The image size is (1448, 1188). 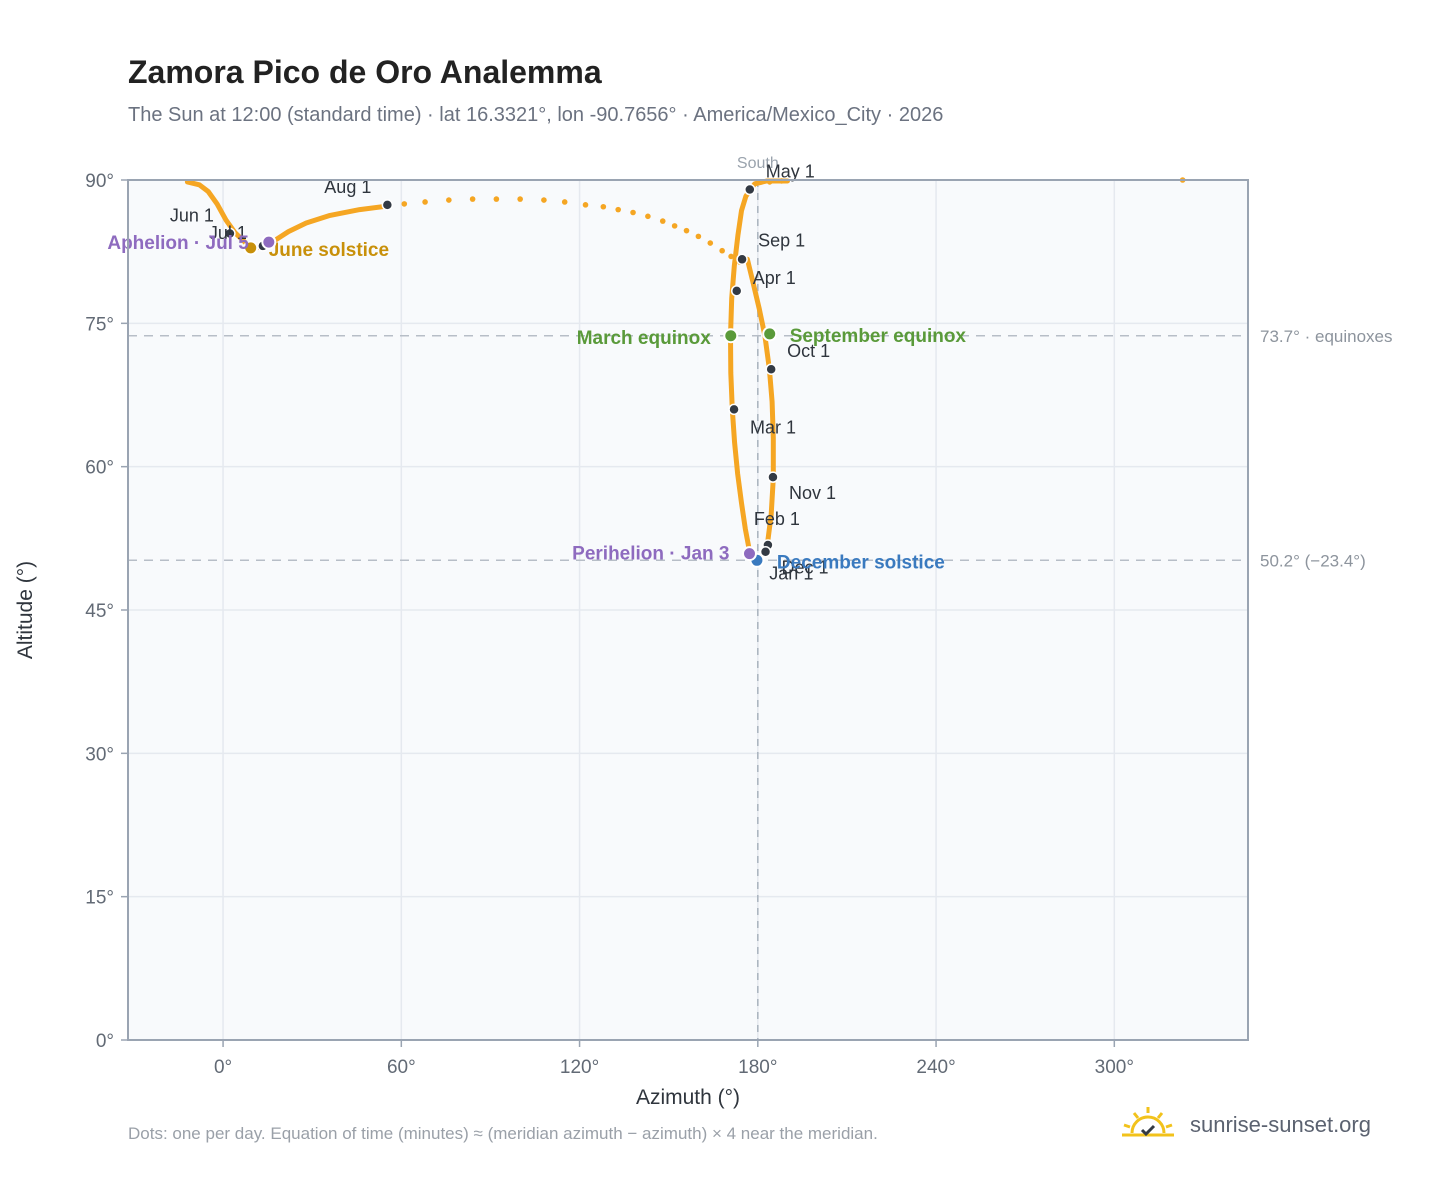 What do you see at coordinates (25, 610) in the screenshot?
I see `y-axis-label: Altitude (°)` at bounding box center [25, 610].